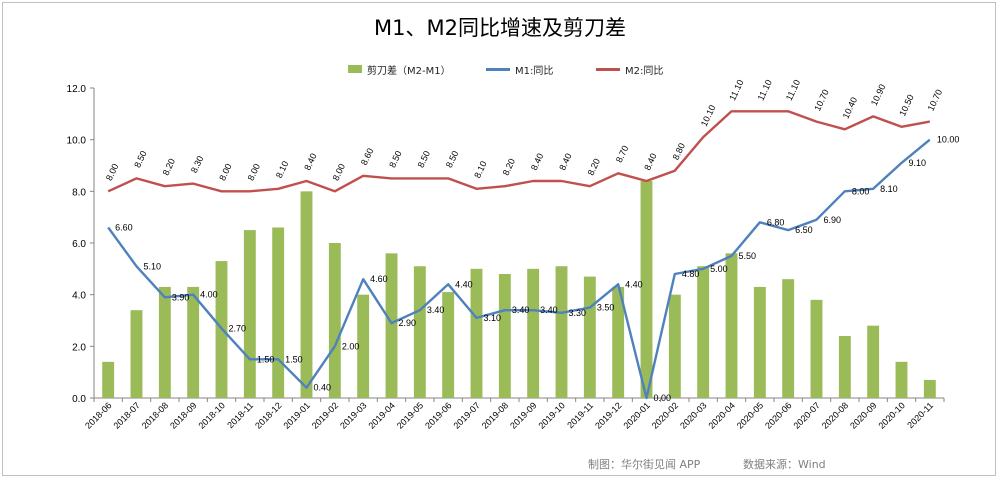  I want to click on y-tick-label: 8.0, so click(79, 192).